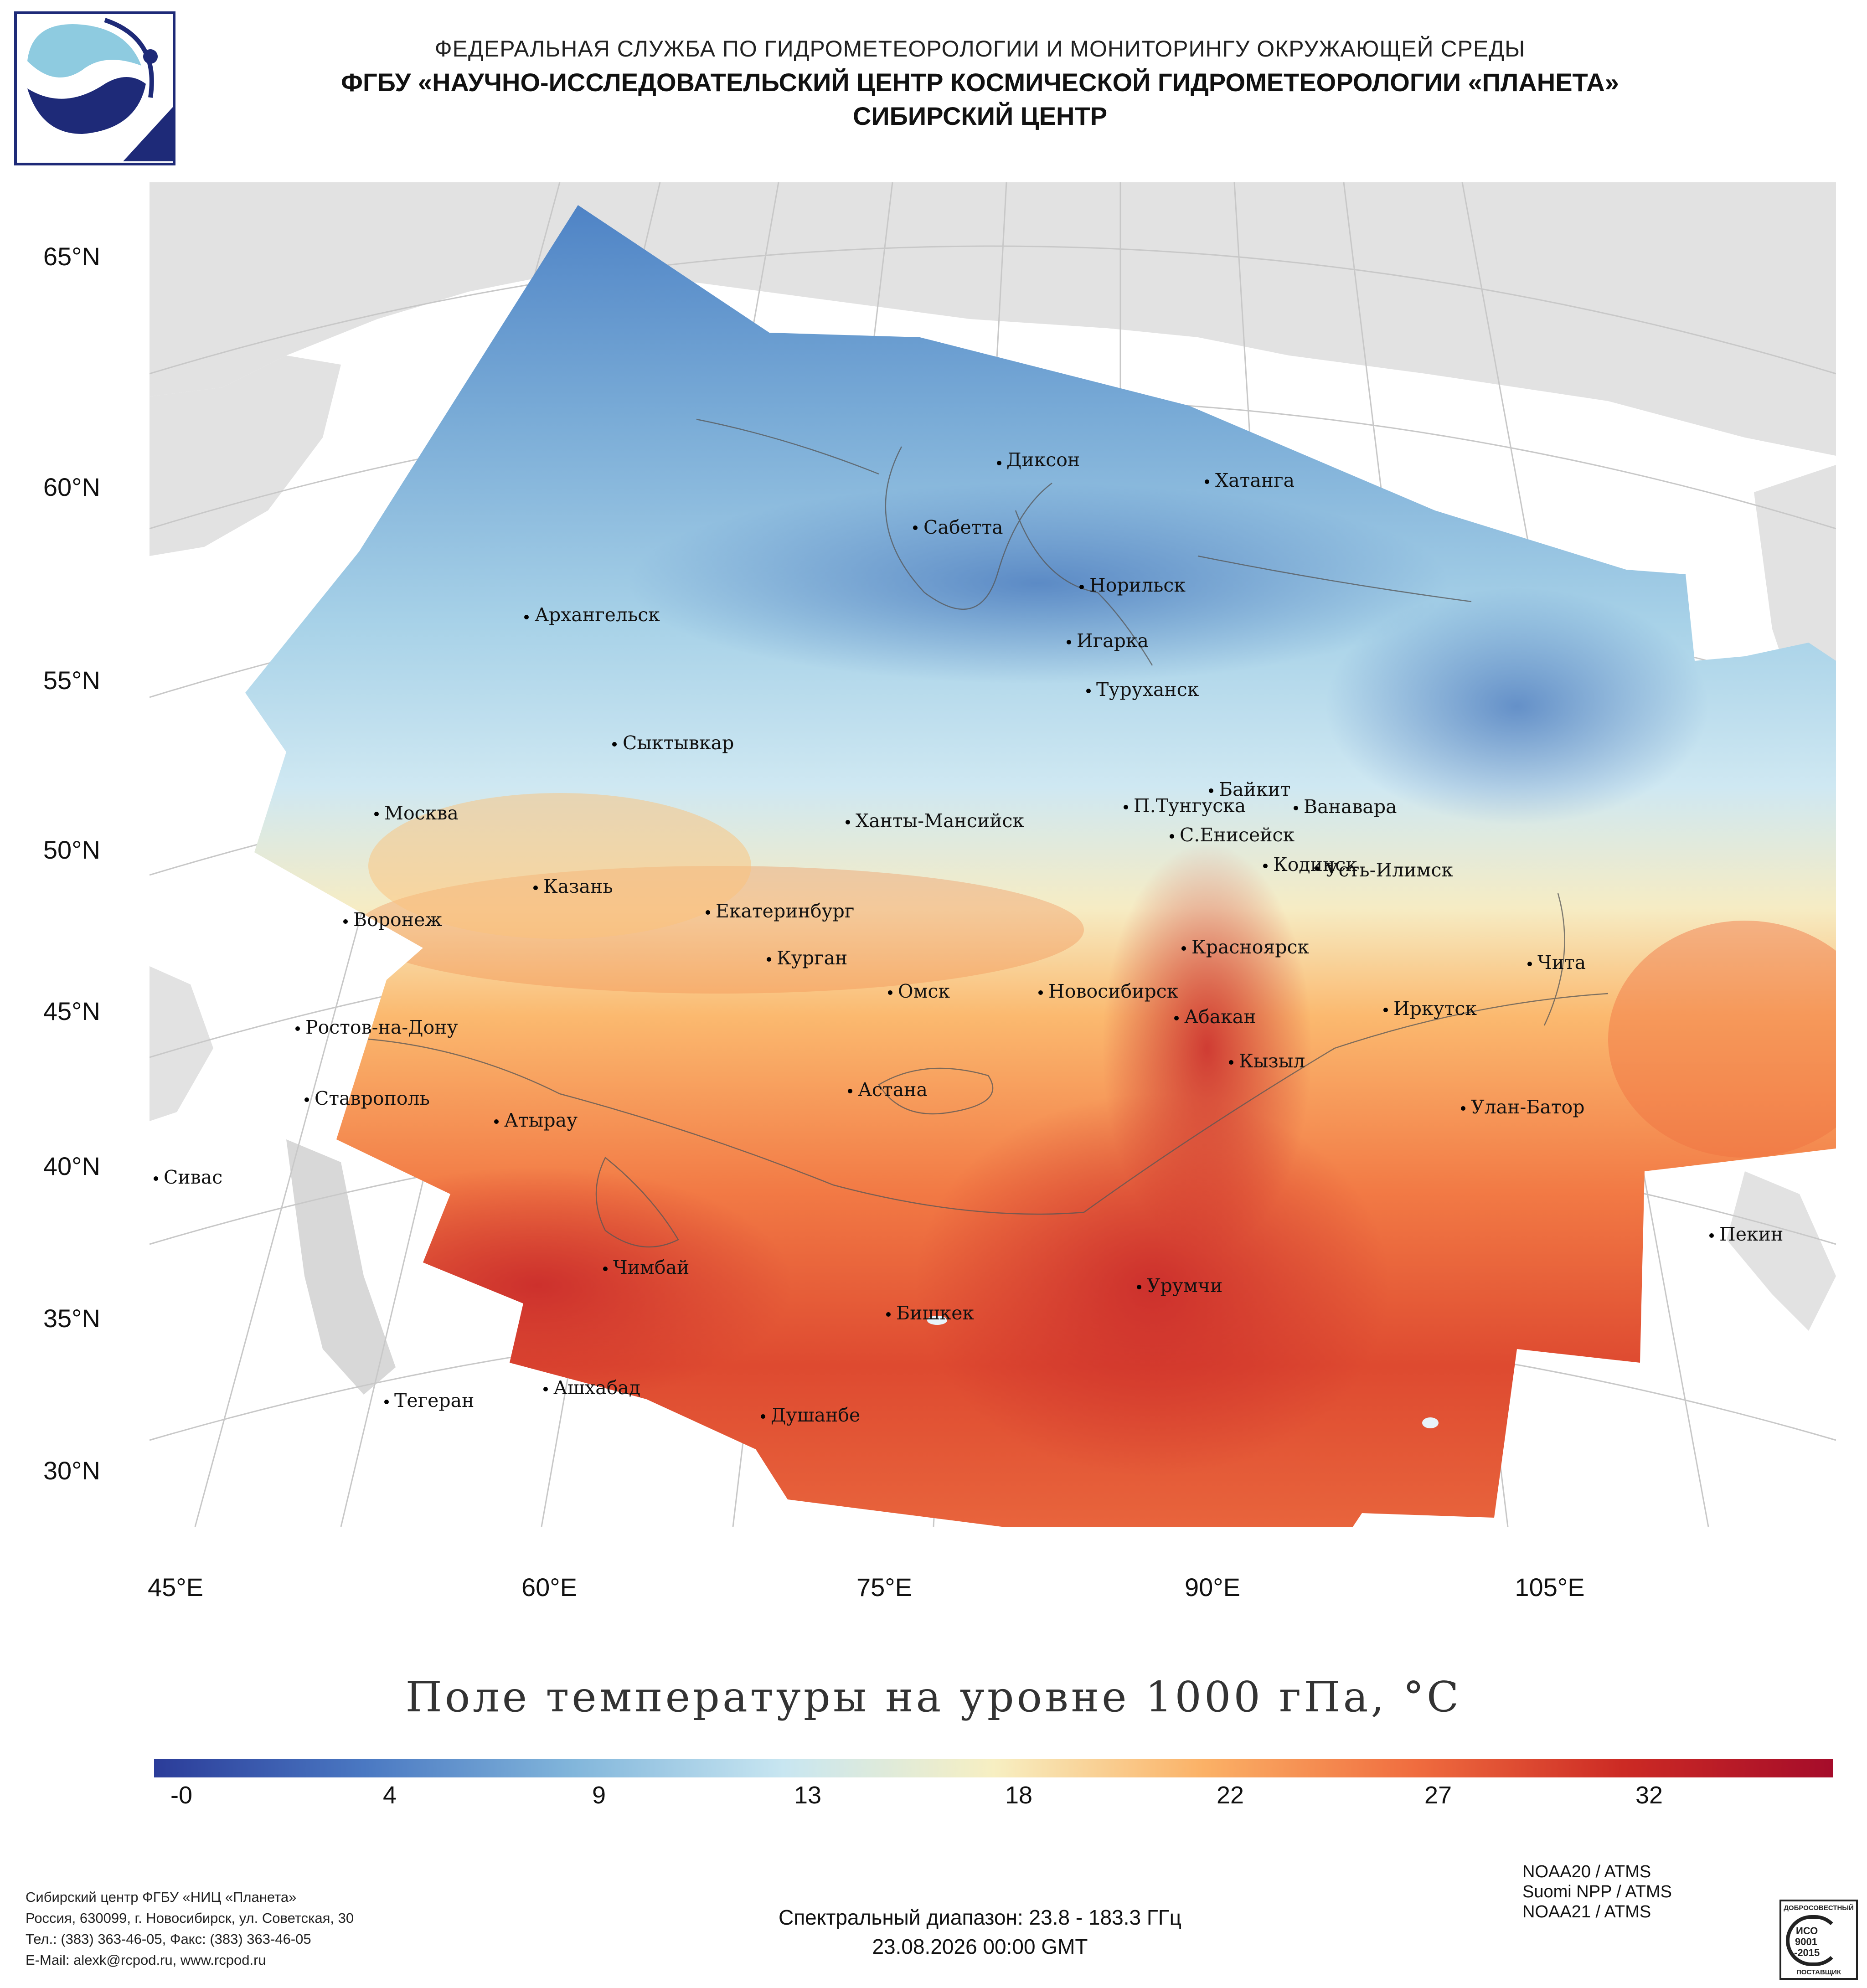 The width and height of the screenshot is (1867, 1988). I want to click on lat-label-40: 40°N, so click(71, 1166).